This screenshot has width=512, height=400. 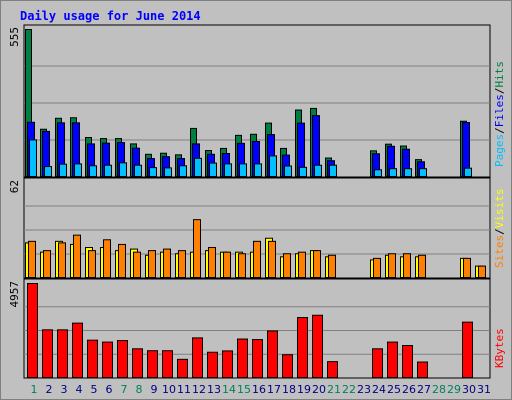 What do you see at coordinates (424, 389) in the screenshot?
I see `day-label-27: 27` at bounding box center [424, 389].